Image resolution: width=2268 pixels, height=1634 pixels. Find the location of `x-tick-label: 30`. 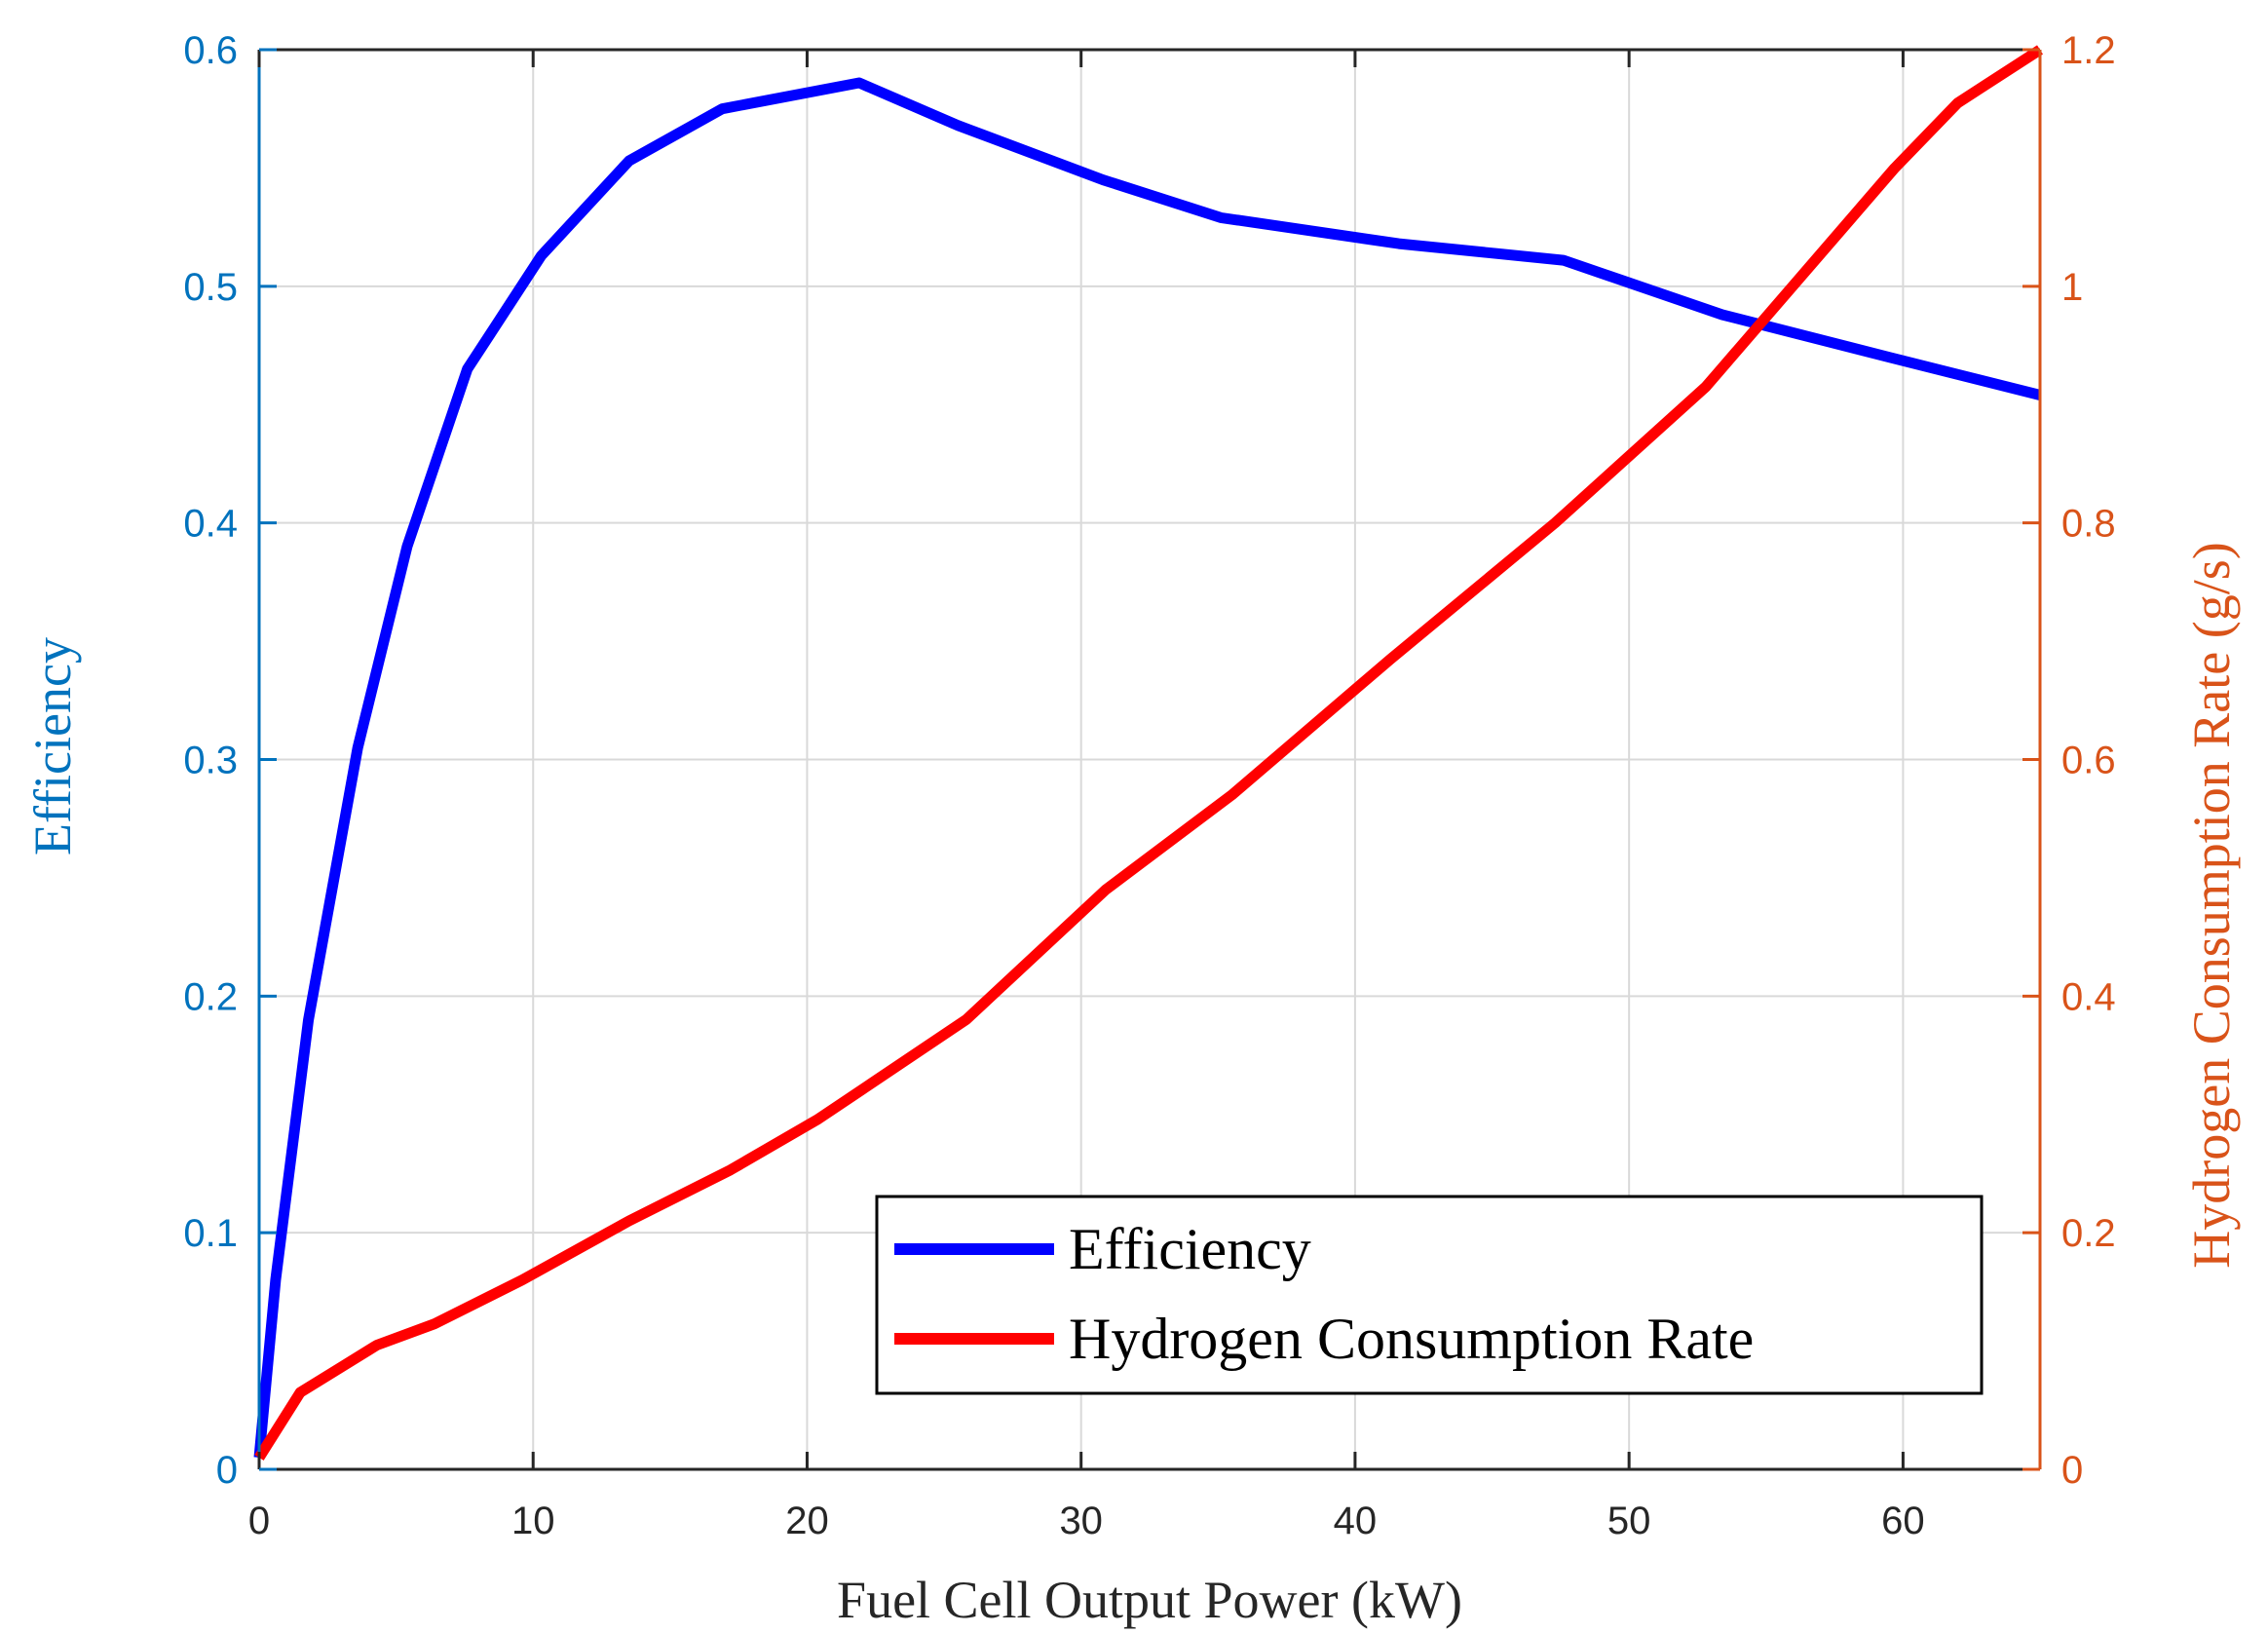

x-tick-label: 30 is located at coordinates (1081, 1521).